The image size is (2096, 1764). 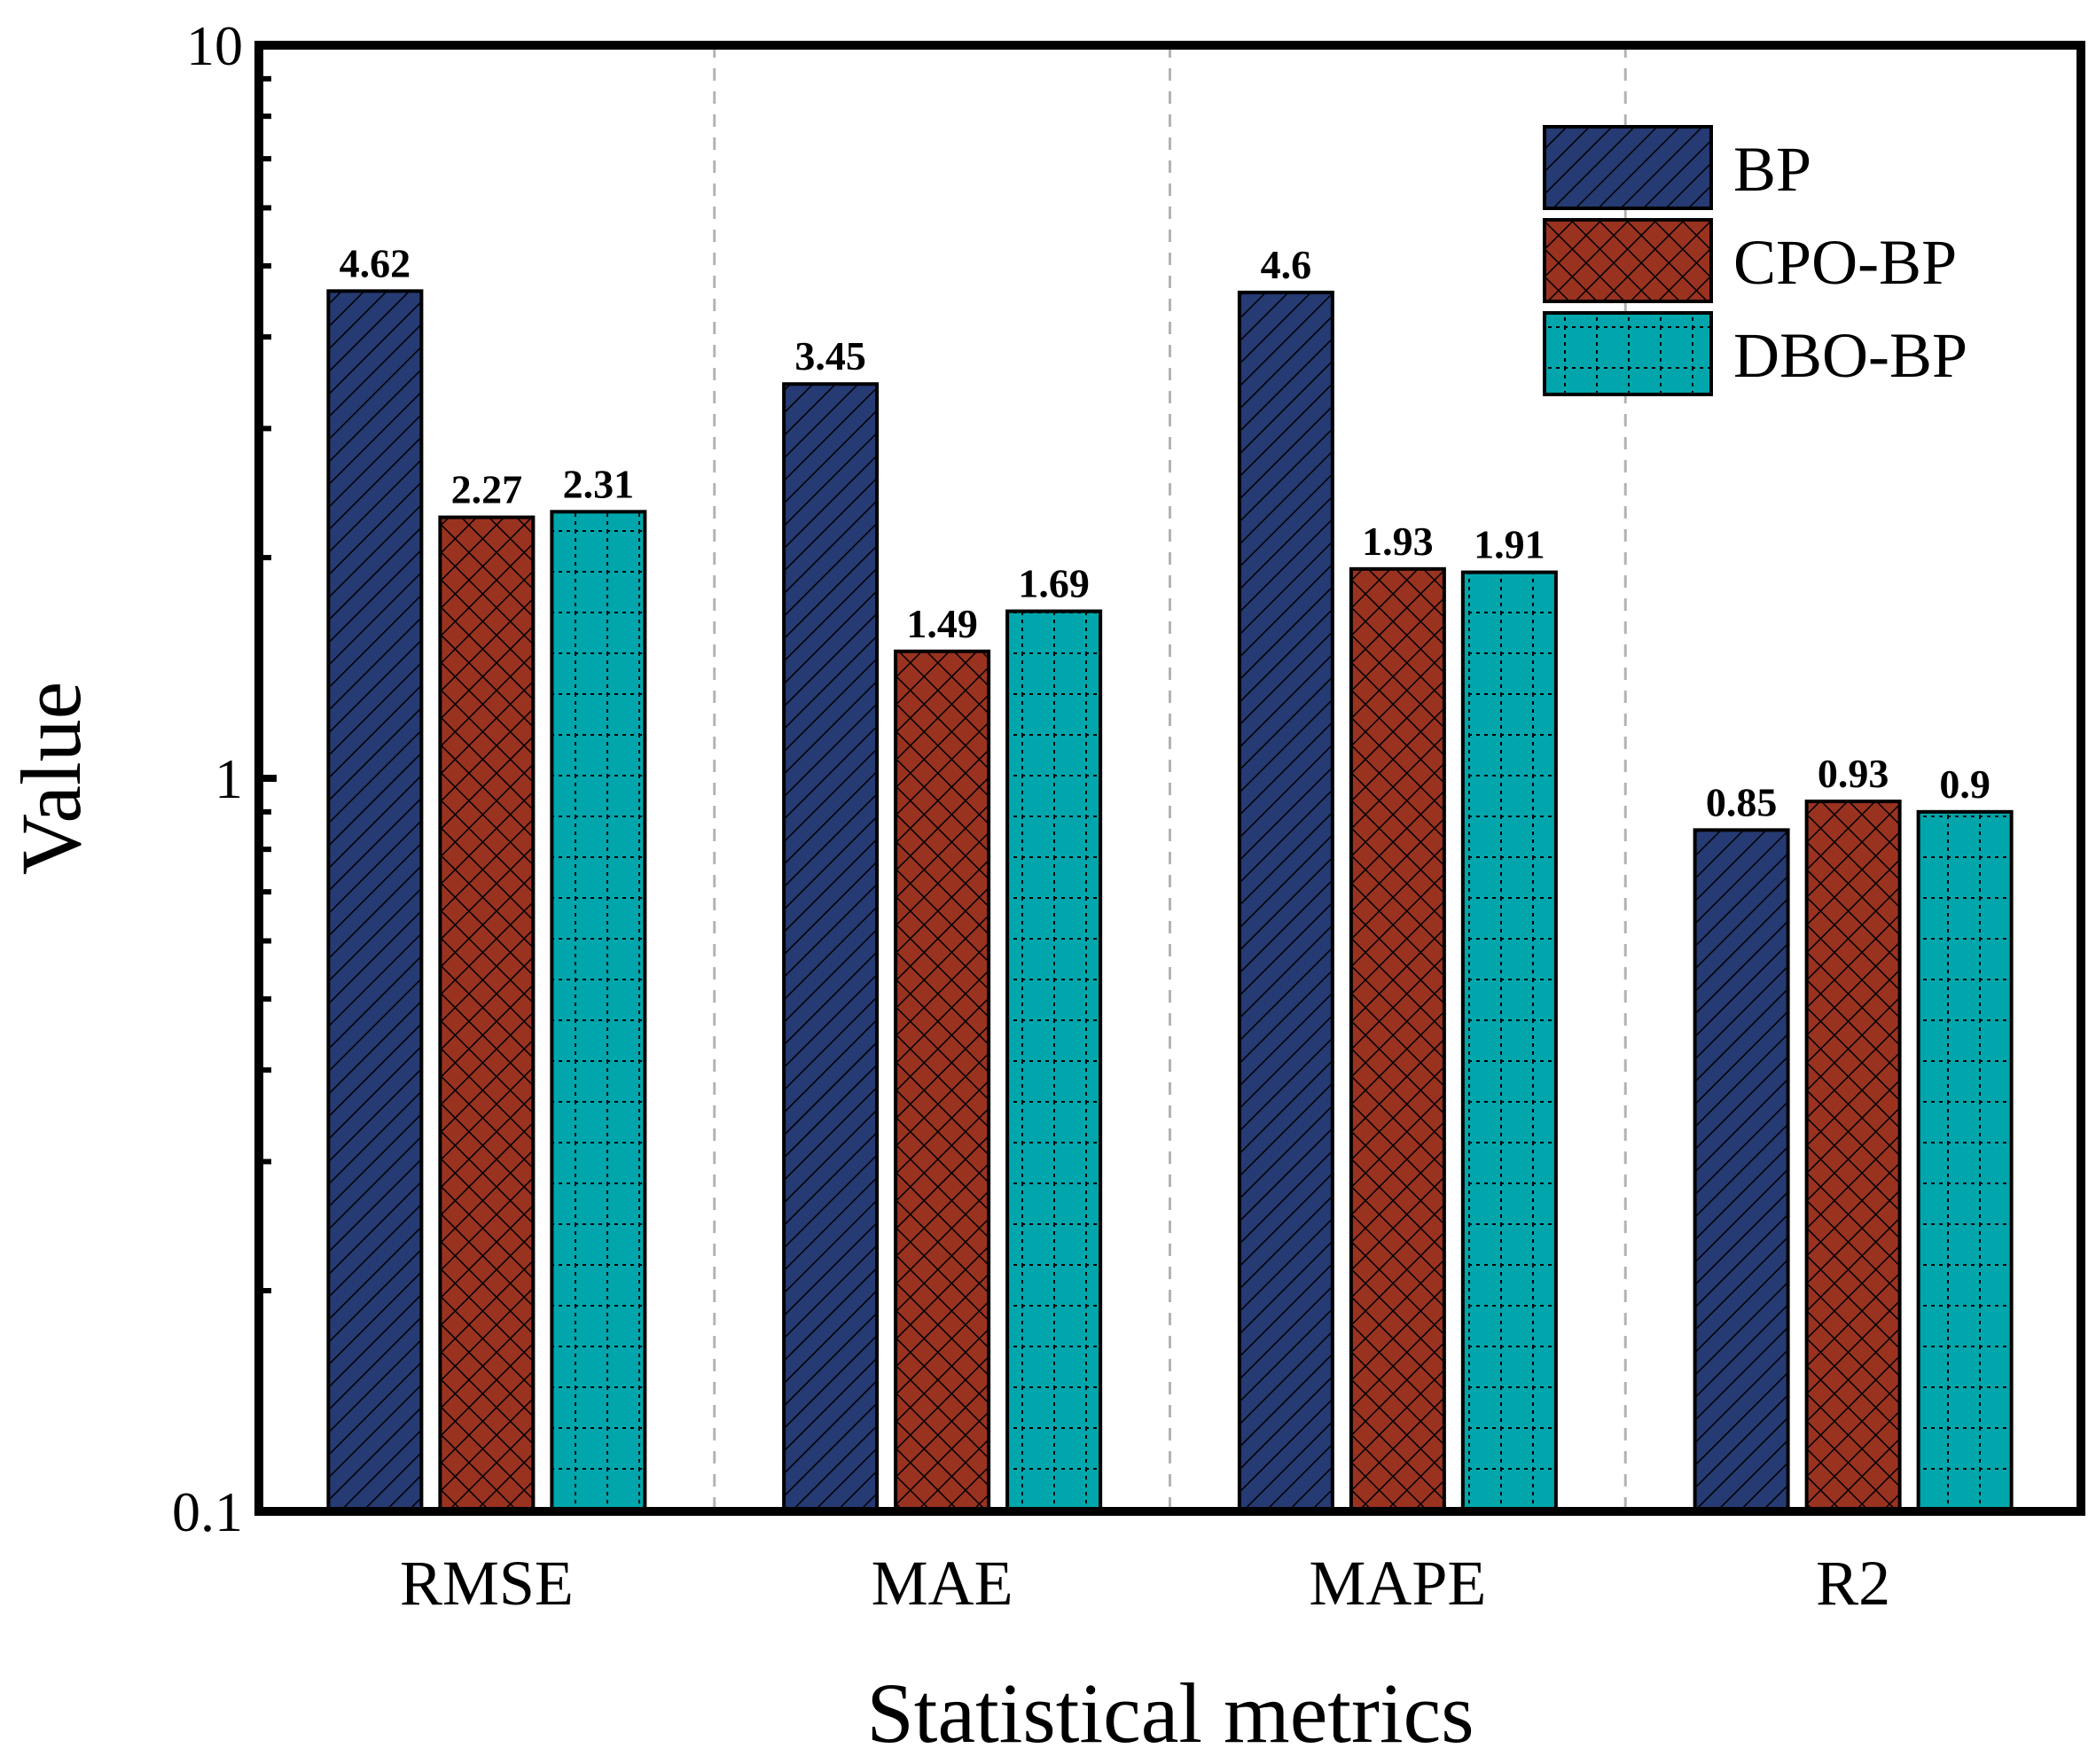 I want to click on bar-bp-mape, so click(x=1286, y=901).